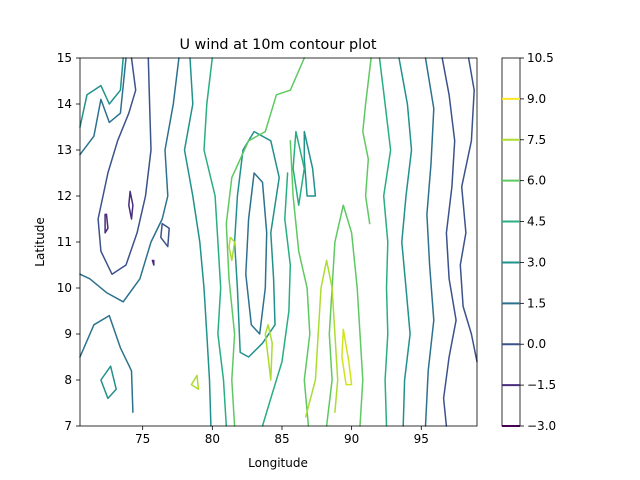  Describe the element at coordinates (277, 45) in the screenshot. I see `chart-title: U wind at 10m contour plot` at that location.